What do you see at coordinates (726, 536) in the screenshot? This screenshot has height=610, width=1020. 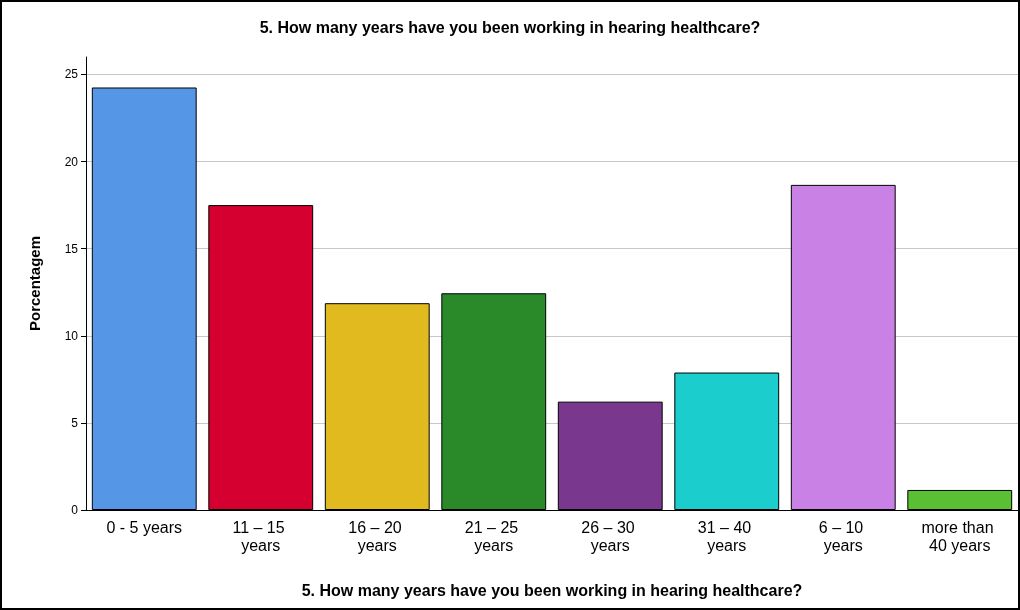 I see `x-tick-label: 31 – 40 years` at bounding box center [726, 536].